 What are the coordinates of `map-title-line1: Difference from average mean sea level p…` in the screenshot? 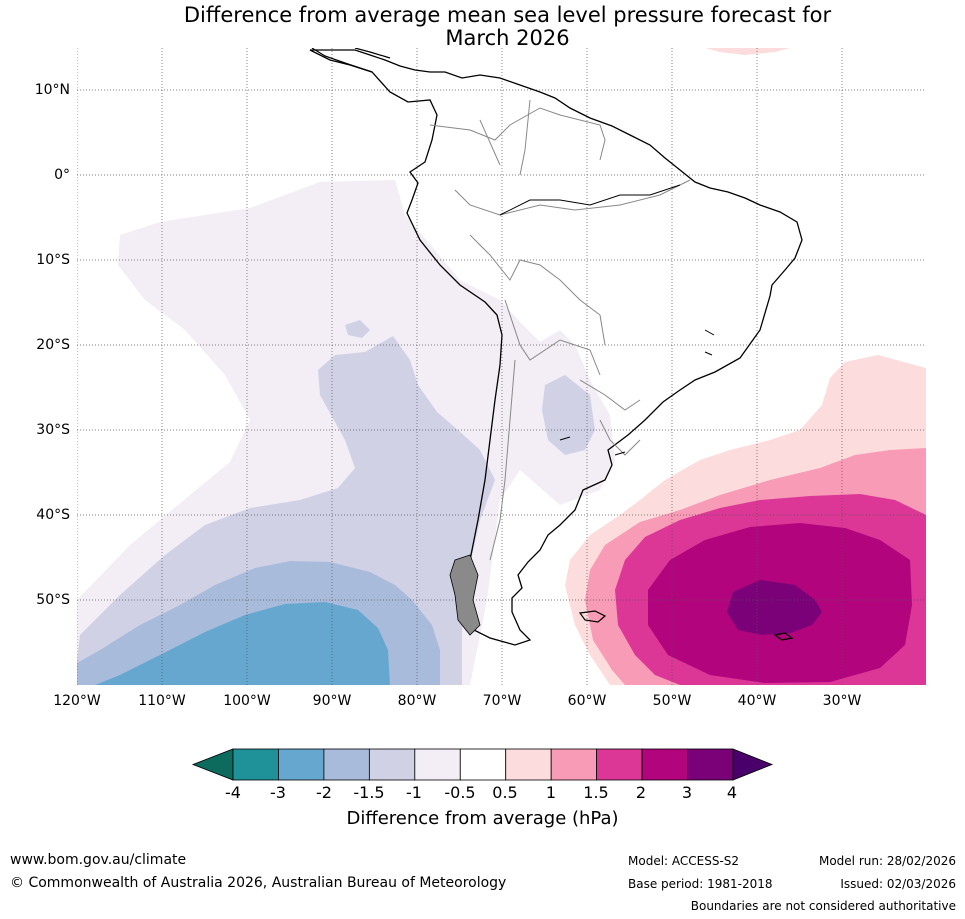 It's located at (507, 15).